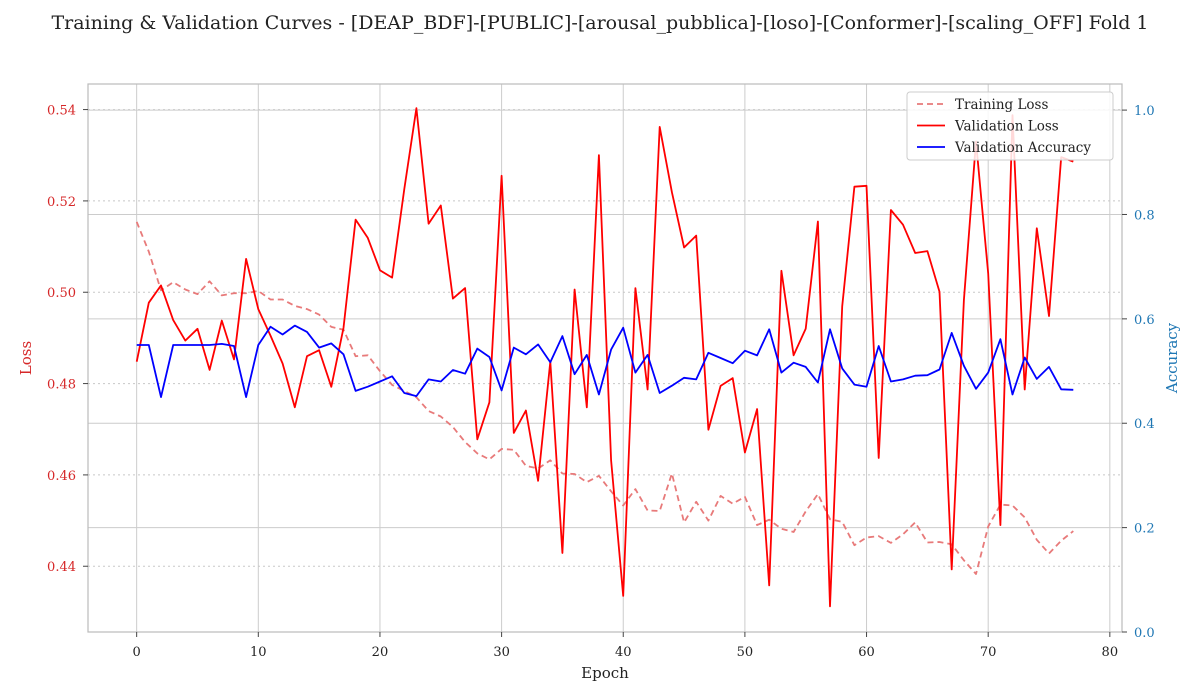 This screenshot has width=1200, height=700. I want to click on legend-label: Validation Loss, so click(1006, 127).